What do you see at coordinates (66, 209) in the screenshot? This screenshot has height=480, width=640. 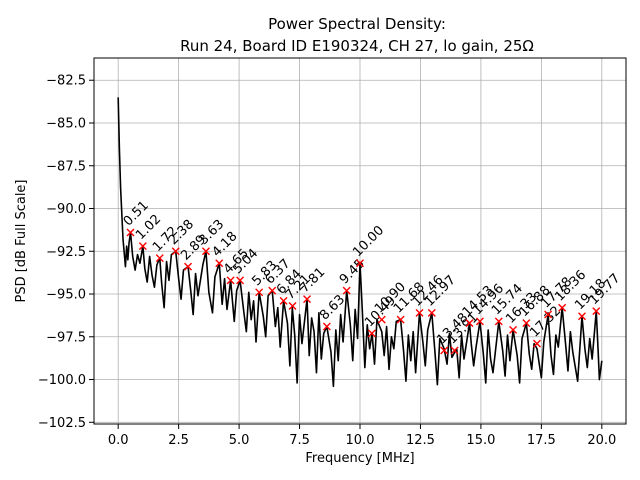 I see `y-tick-label: −90.0` at bounding box center [66, 209].